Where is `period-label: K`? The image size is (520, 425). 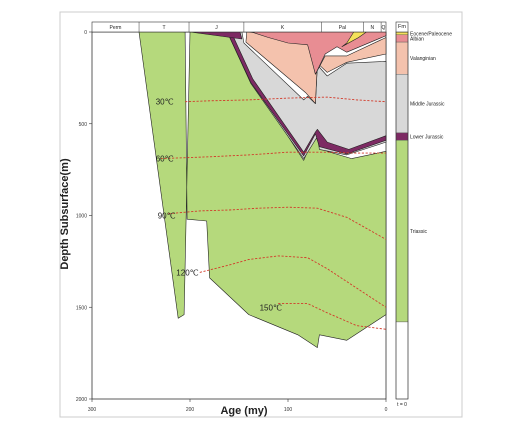 period-label: K is located at coordinates (283, 28).